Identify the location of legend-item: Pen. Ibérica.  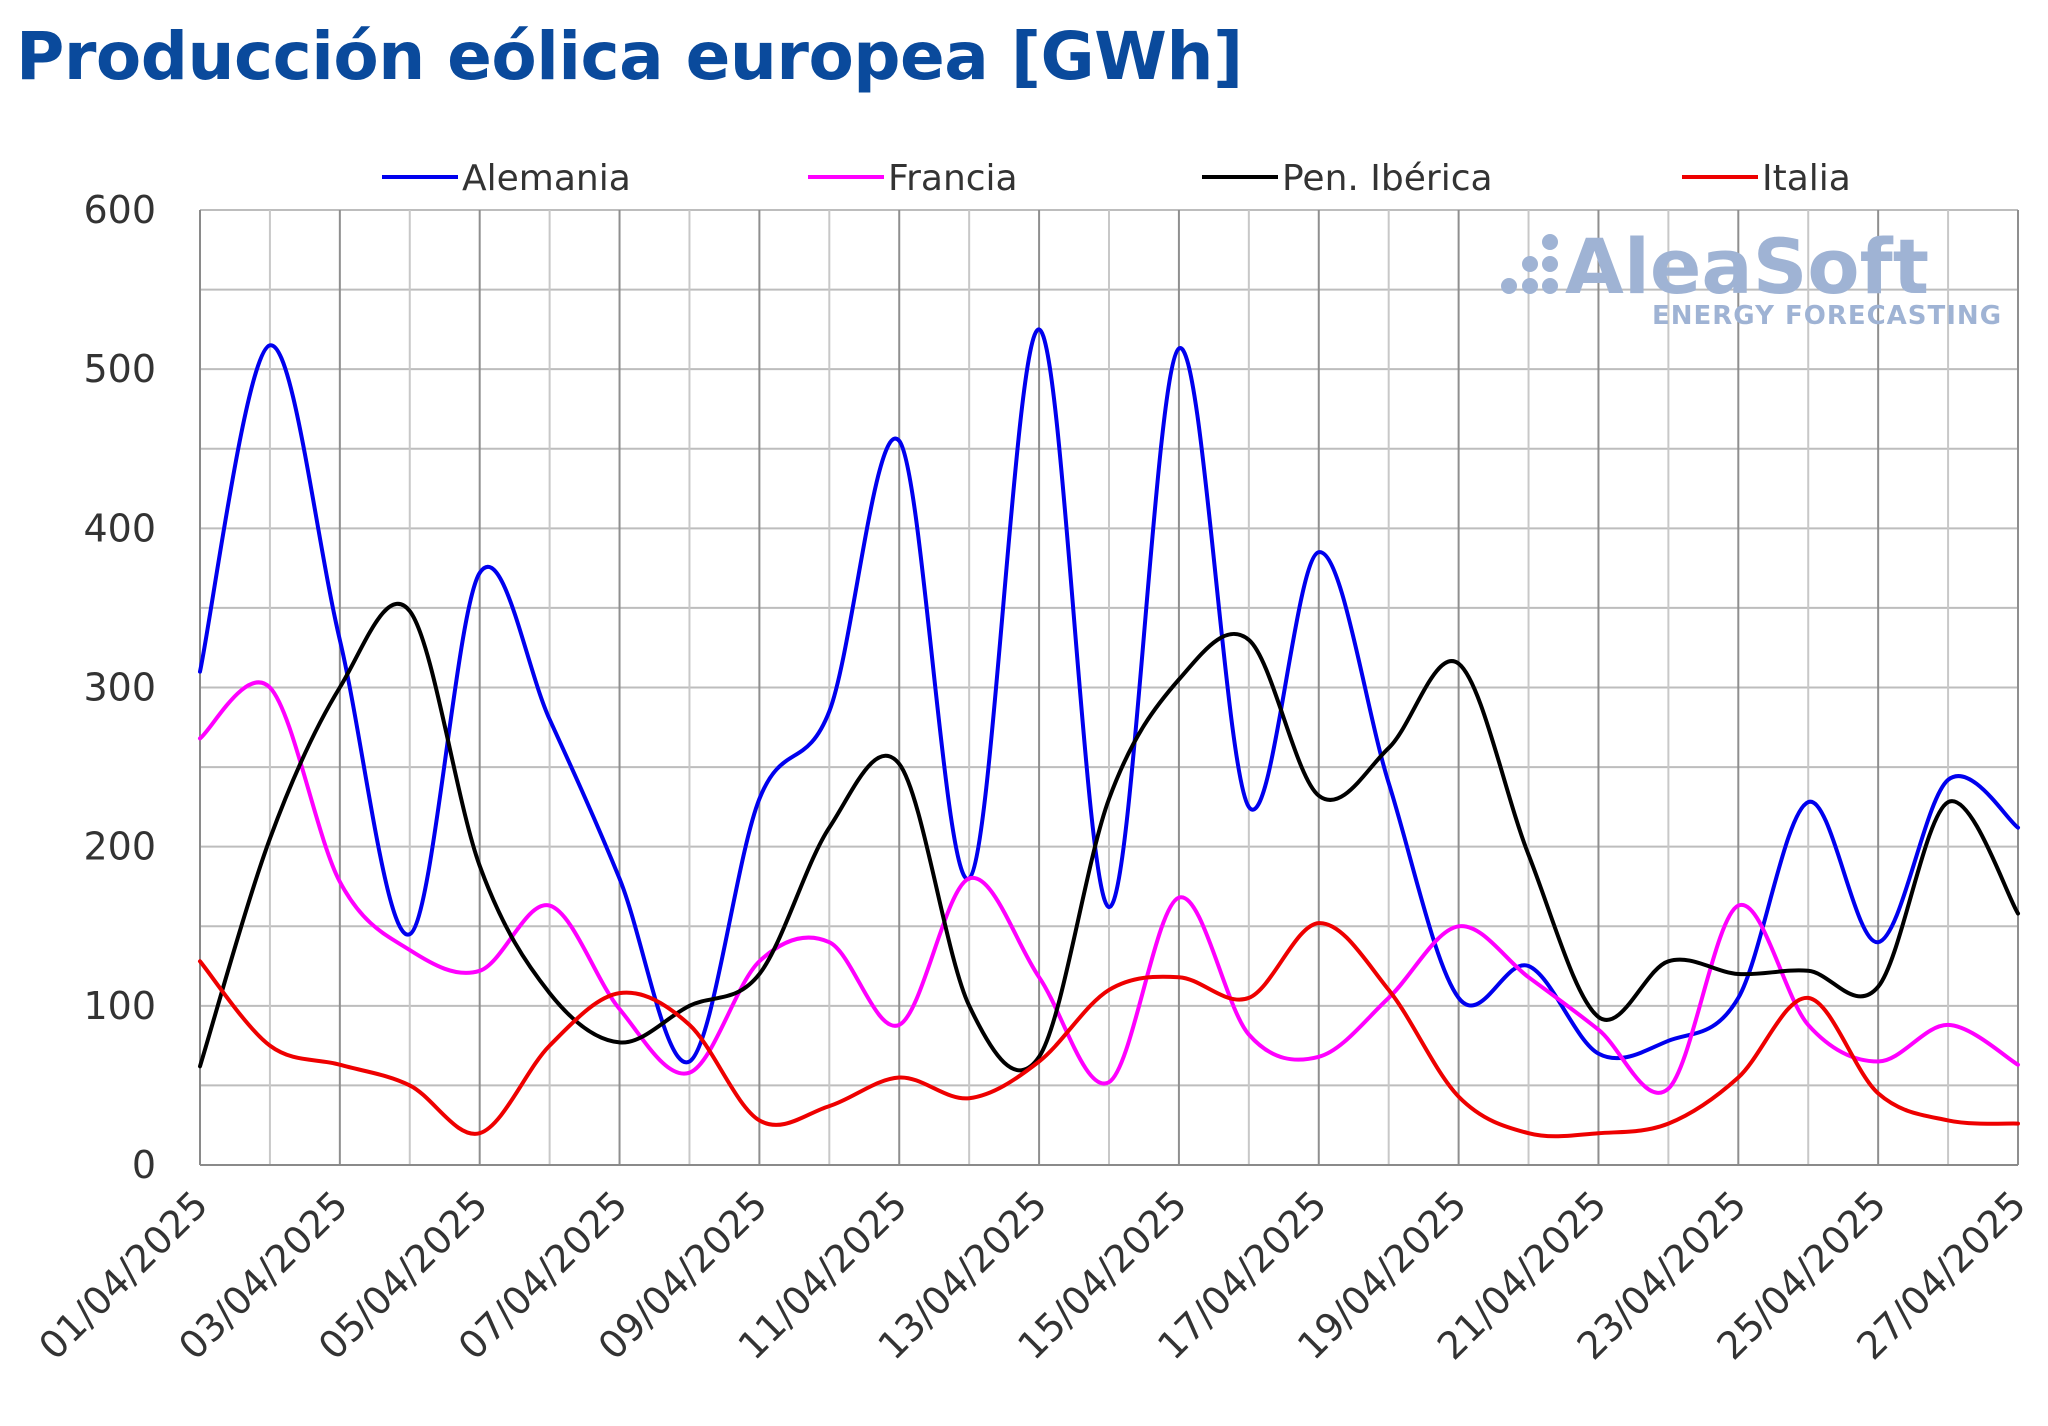
(1347, 178).